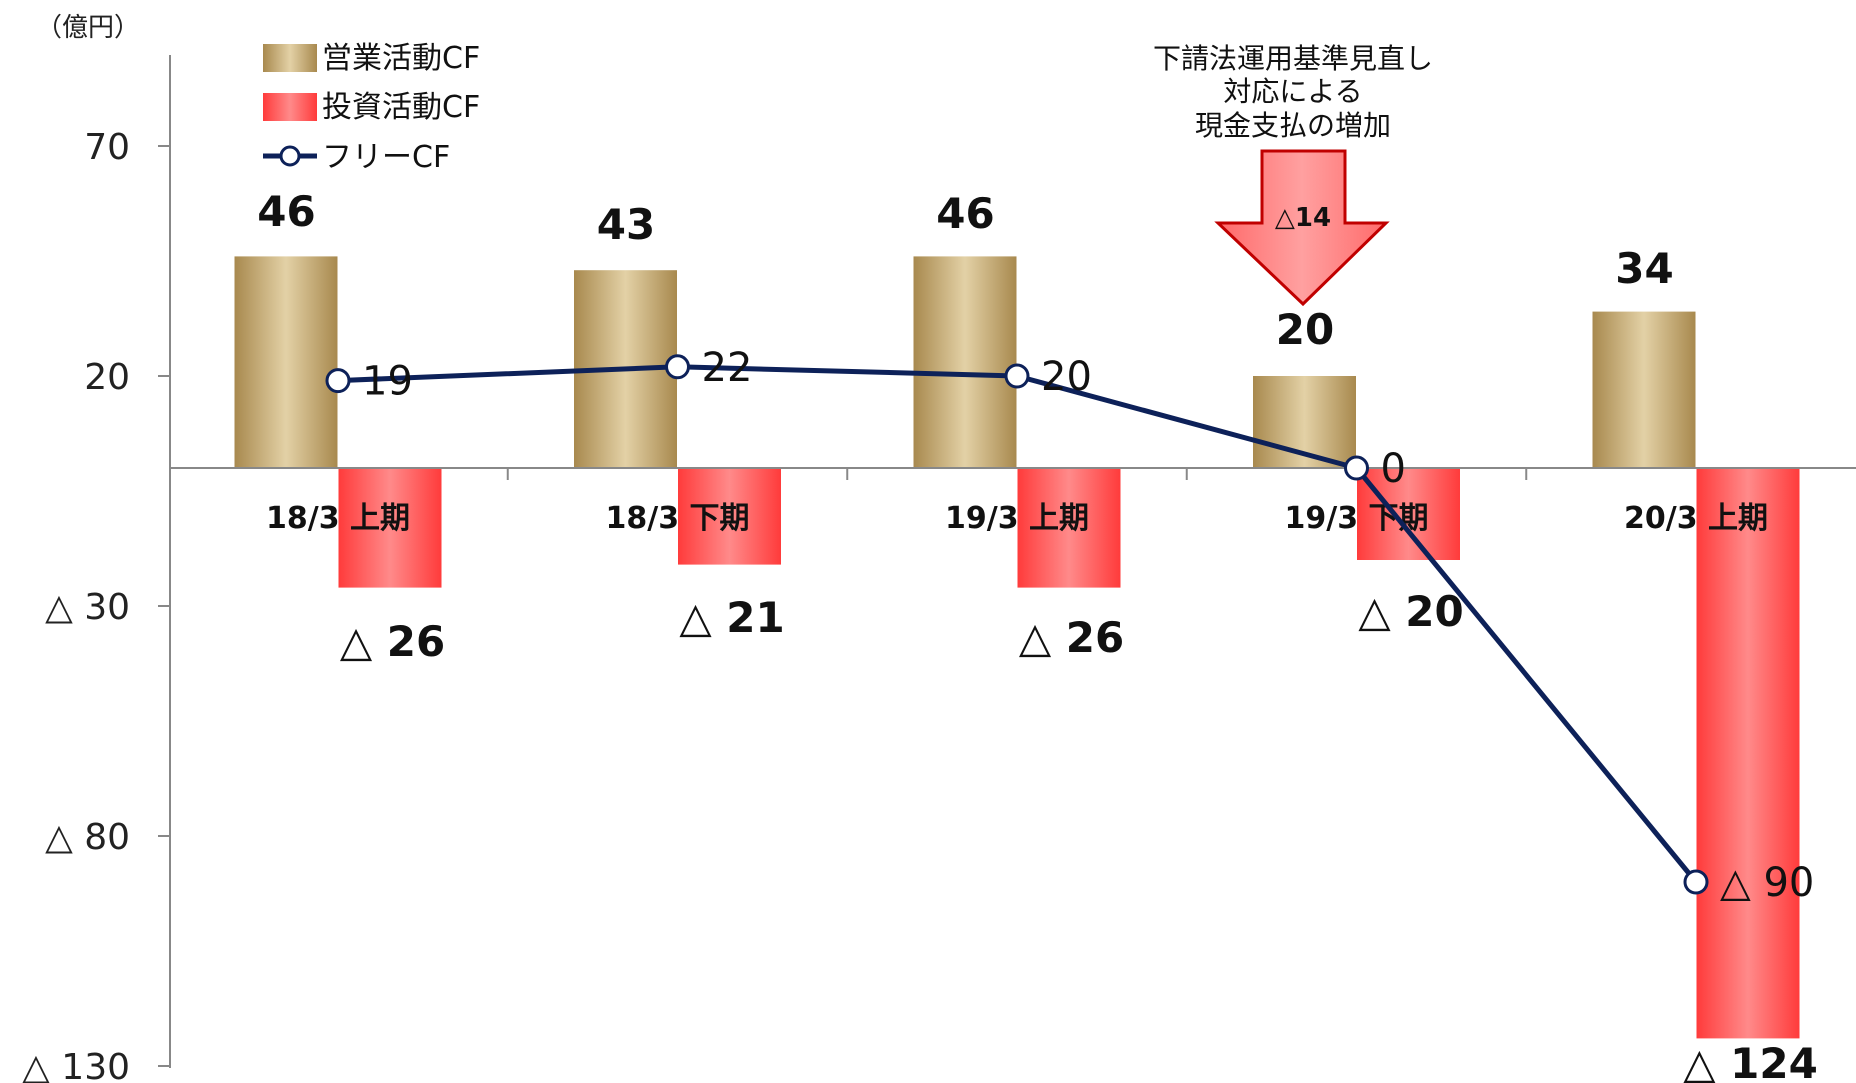 The width and height of the screenshot is (1856, 1083). I want to click on y-tick-label: △ 30, so click(87, 607).